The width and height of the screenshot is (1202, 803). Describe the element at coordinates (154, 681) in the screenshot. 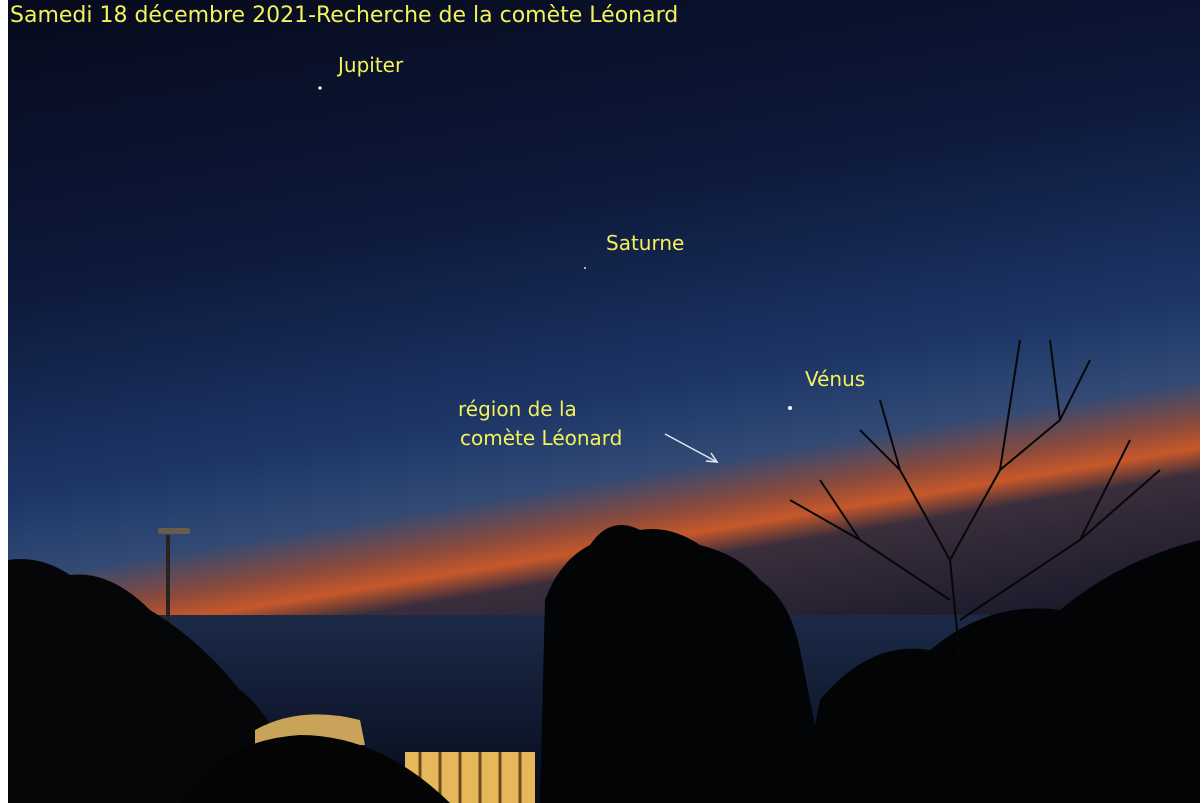

I see `left-bushes` at that location.